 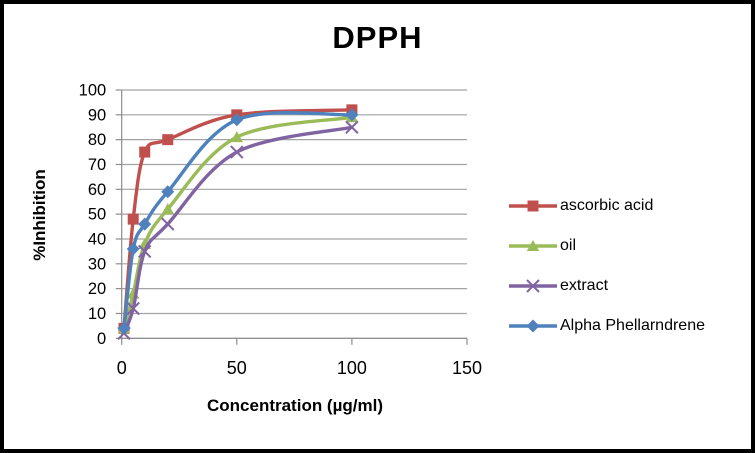 I want to click on legend-item-alpha-phellarndrene: Alpha Phellarndrene, so click(x=606, y=326).